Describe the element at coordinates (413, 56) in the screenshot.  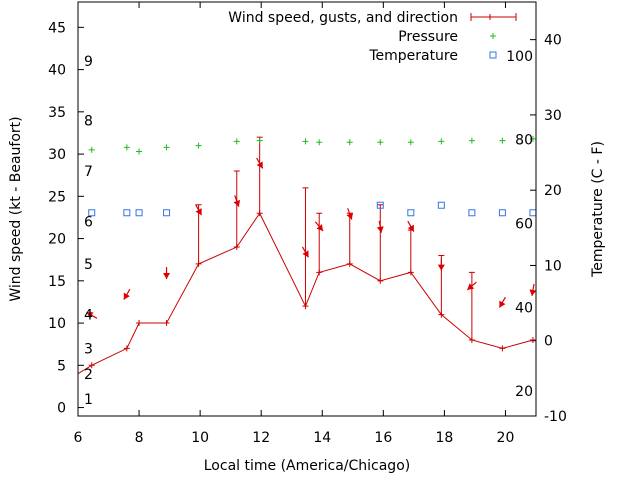
I see `legend-label-temperature: Temperature` at that location.